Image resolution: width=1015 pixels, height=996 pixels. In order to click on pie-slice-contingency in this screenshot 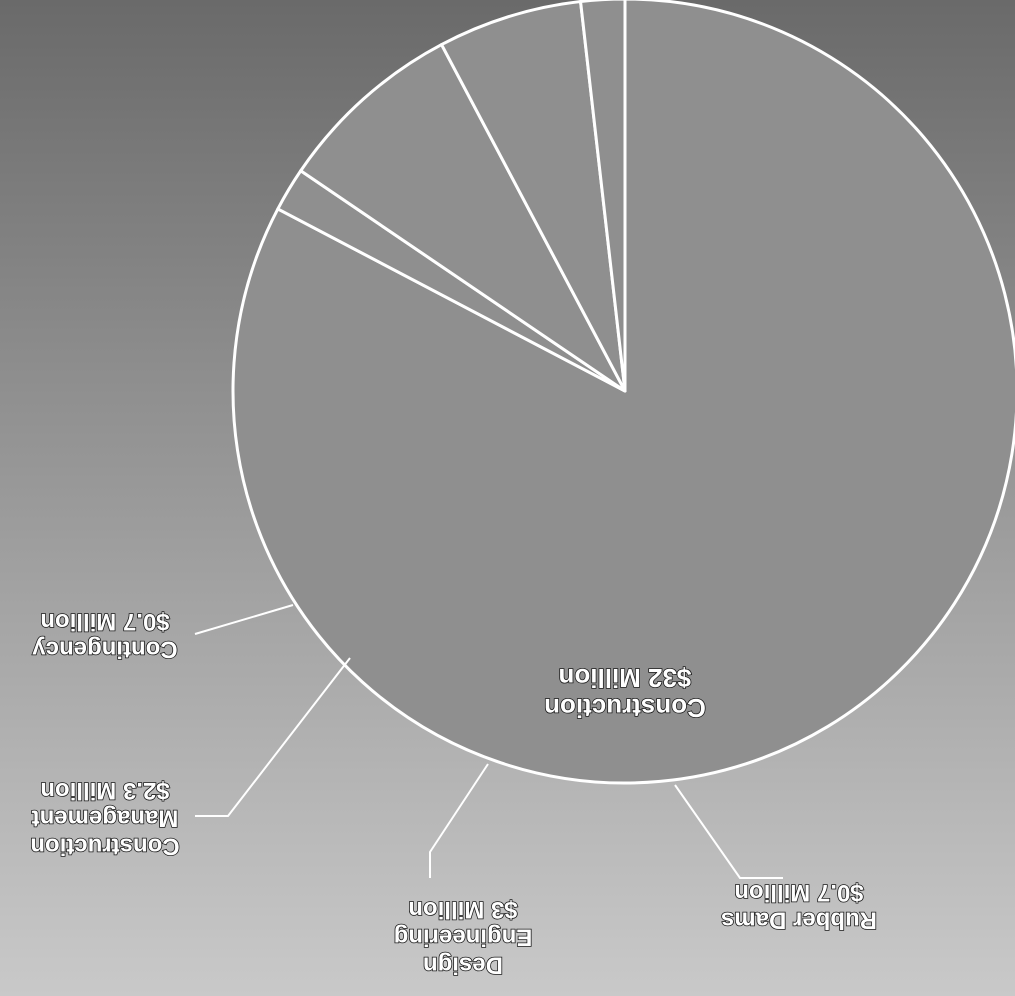, I will do `click(603, 196)`.